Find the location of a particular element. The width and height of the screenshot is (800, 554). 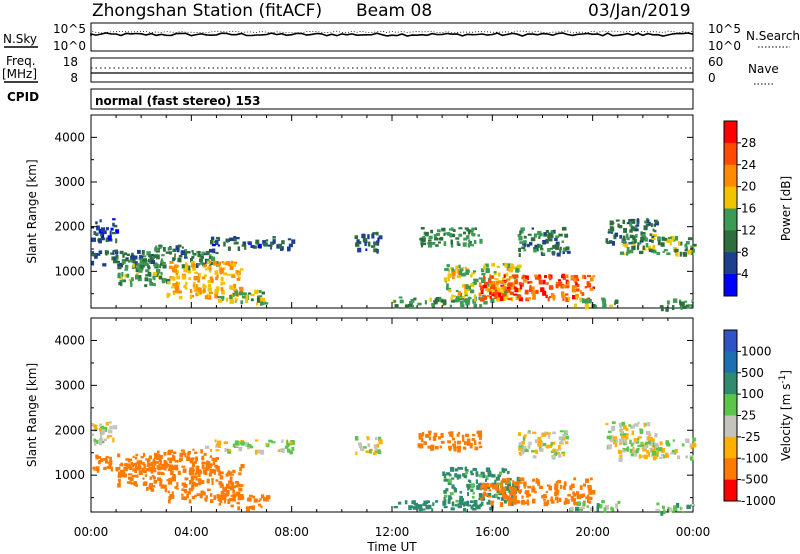

count-series is located at coordinates (392, 33).